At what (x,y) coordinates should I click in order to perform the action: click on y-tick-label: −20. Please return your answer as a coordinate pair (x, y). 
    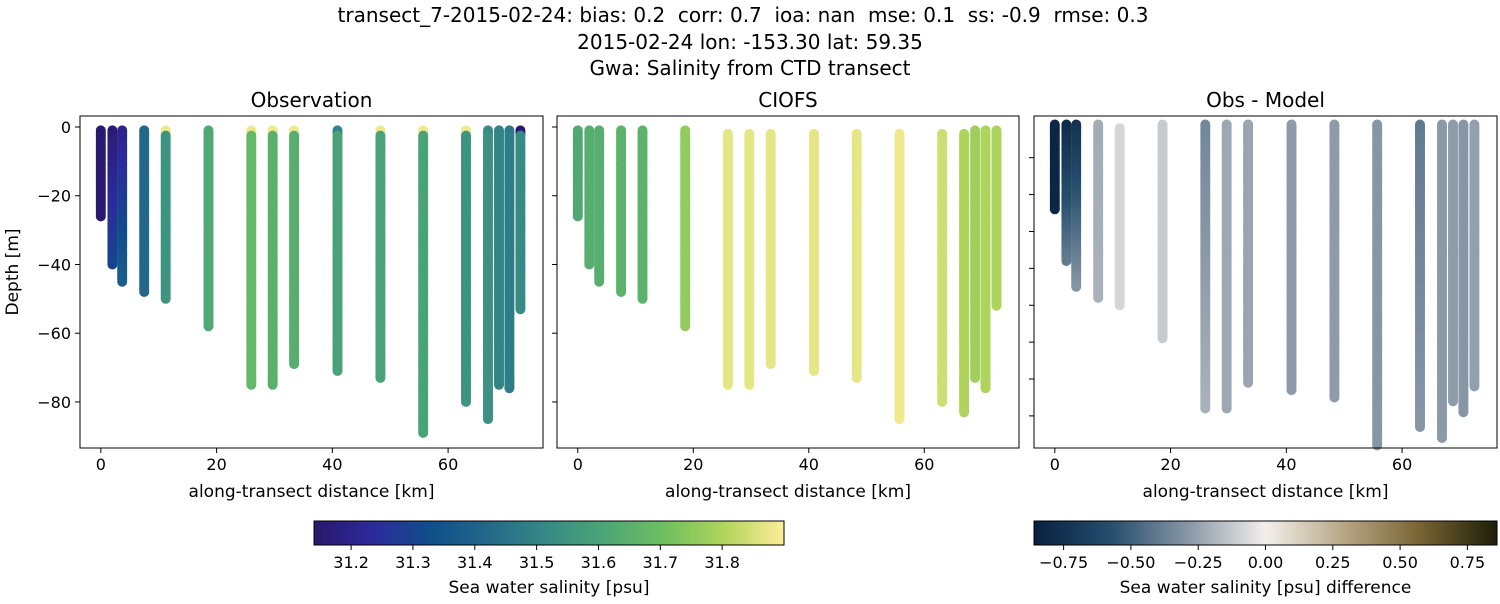
    Looking at the image, I should click on (54, 196).